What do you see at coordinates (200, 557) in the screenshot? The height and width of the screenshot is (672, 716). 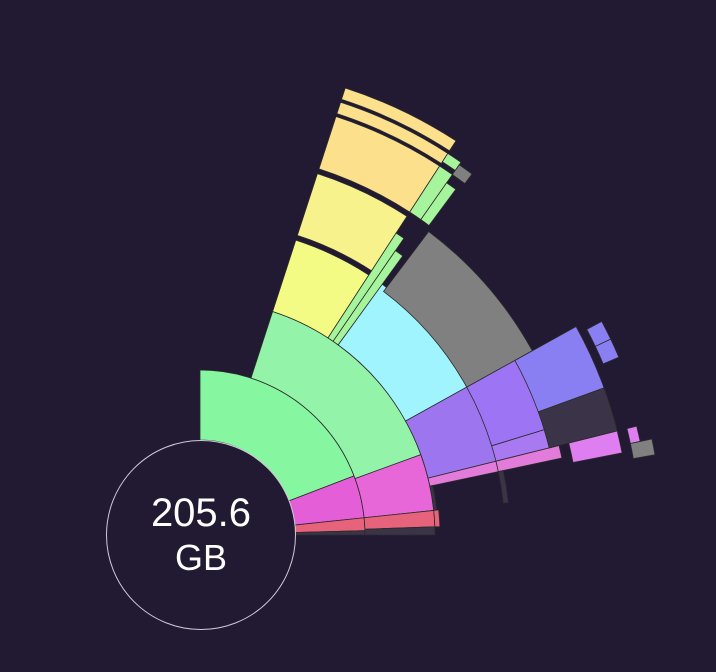 I see `total-size-unit: GB` at bounding box center [200, 557].